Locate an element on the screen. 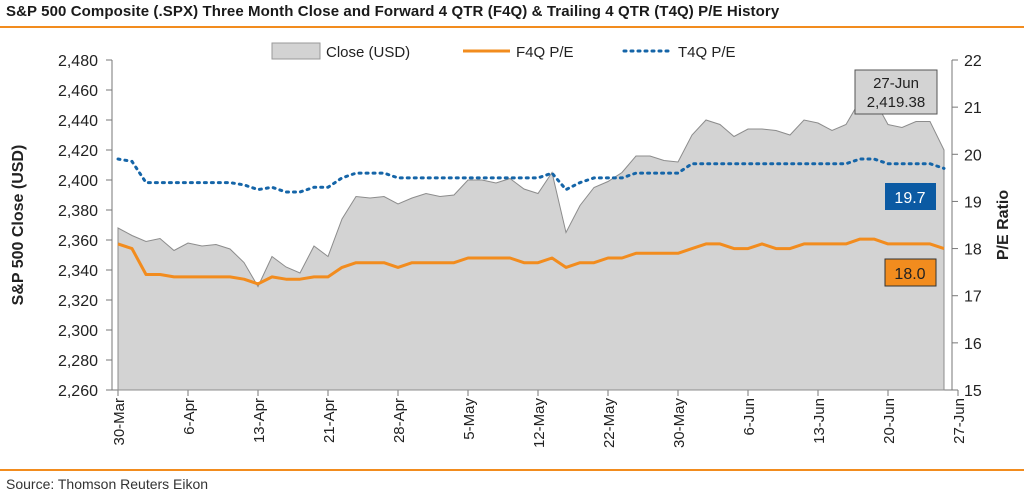 The height and width of the screenshot is (498, 1024). y-left-tick-label: 2,480 is located at coordinates (78, 61).